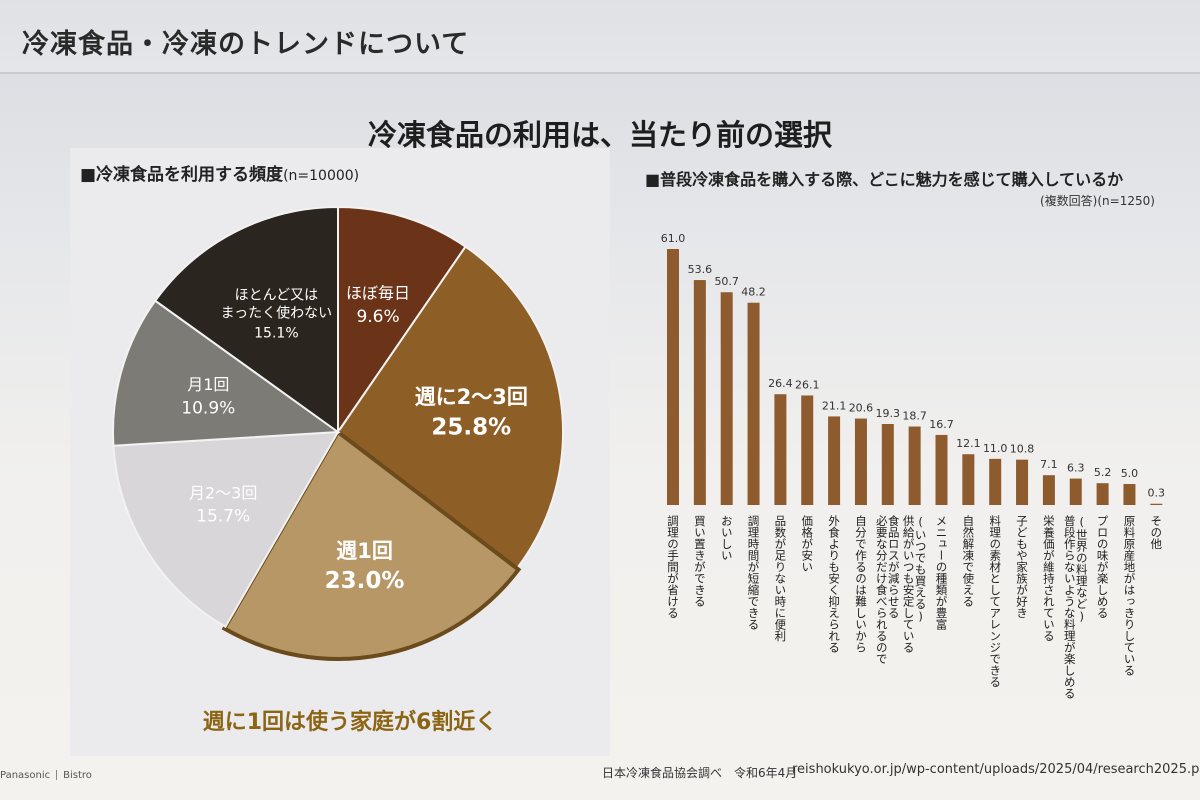  Describe the element at coordinates (1070, 606) in the screenshot. I see `bar-category-label-15-line-0: 普段作らないような料理が楽しめる` at that location.